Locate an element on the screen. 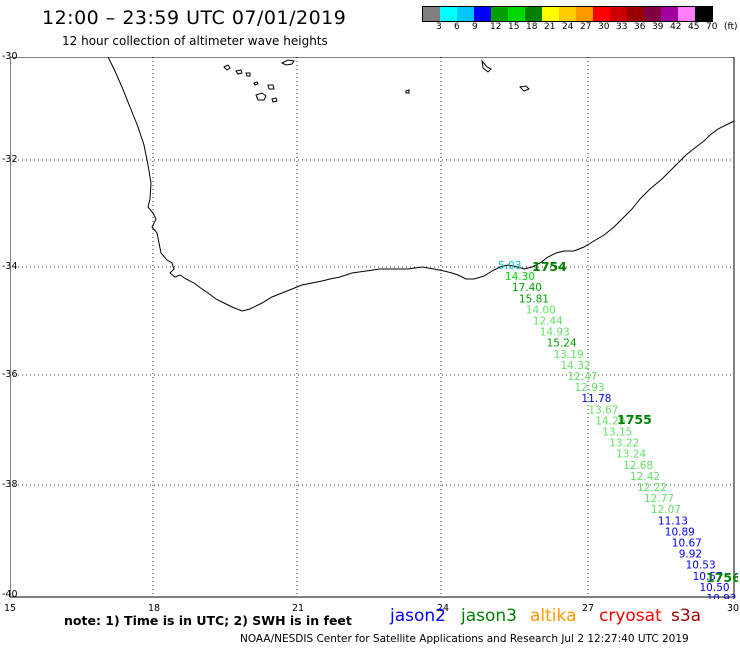 The width and height of the screenshot is (740, 650). wave-height-label: 13.19 is located at coordinates (569, 355).